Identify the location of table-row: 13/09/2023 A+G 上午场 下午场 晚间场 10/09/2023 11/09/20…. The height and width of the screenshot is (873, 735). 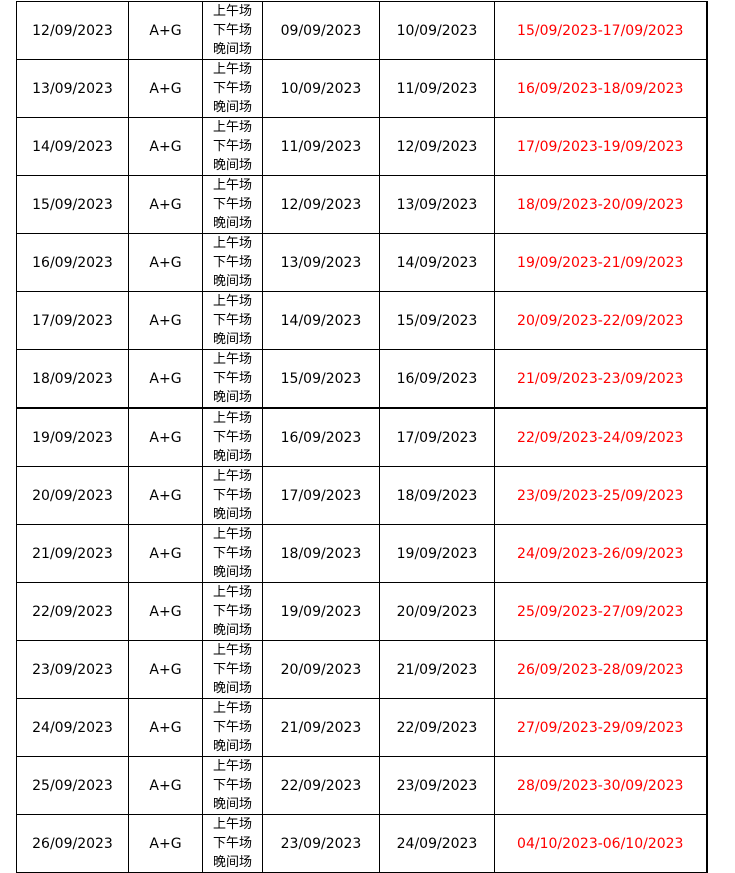
(361, 88).